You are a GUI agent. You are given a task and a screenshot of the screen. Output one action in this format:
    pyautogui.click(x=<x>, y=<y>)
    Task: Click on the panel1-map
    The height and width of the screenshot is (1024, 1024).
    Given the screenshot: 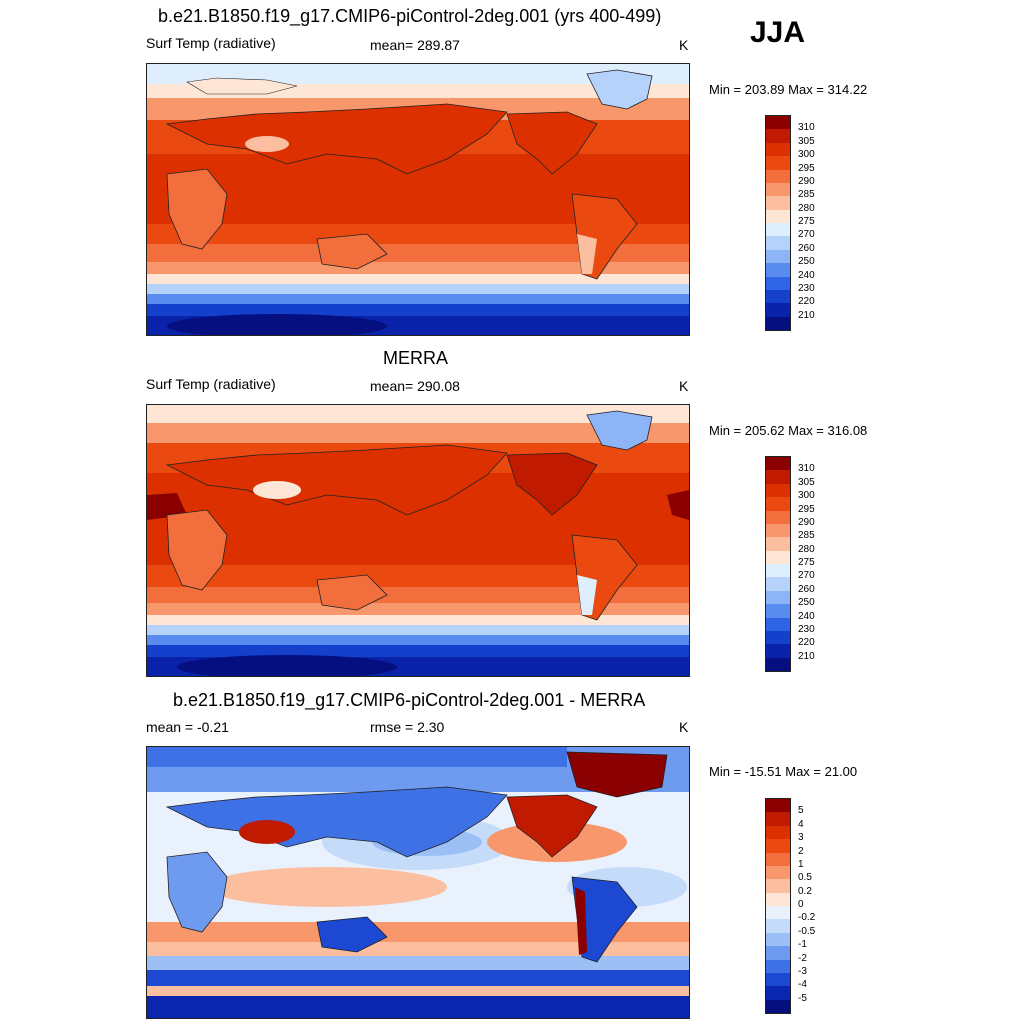 What is the action you would take?
    pyautogui.click(x=418, y=199)
    